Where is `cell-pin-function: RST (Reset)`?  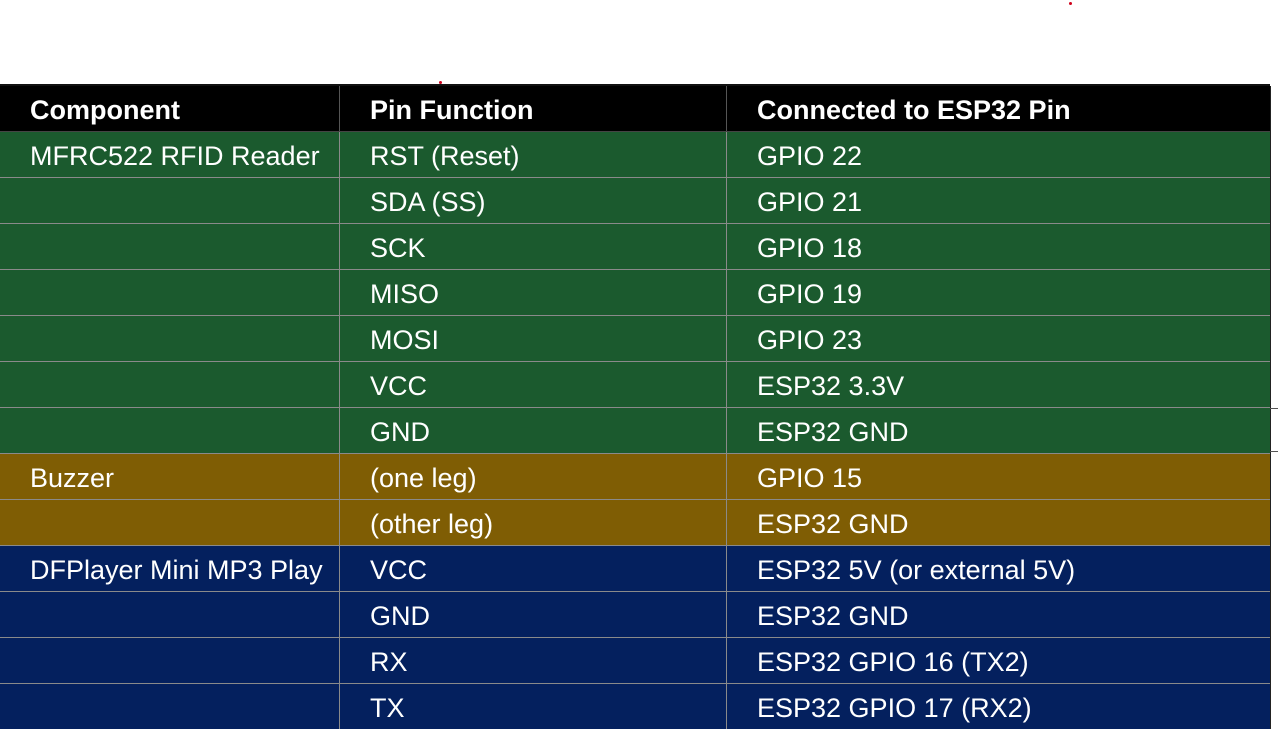
cell-pin-function: RST (Reset) is located at coordinates (533, 154).